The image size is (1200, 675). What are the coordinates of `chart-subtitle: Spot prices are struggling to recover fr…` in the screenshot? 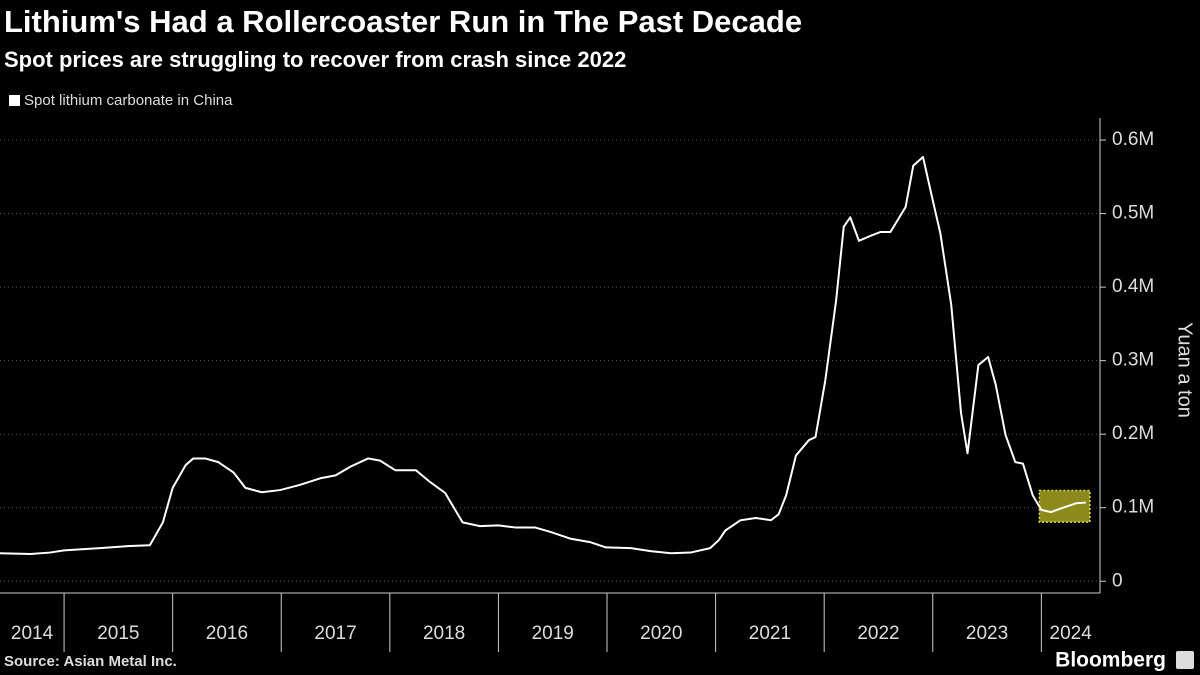 It's located at (315, 59).